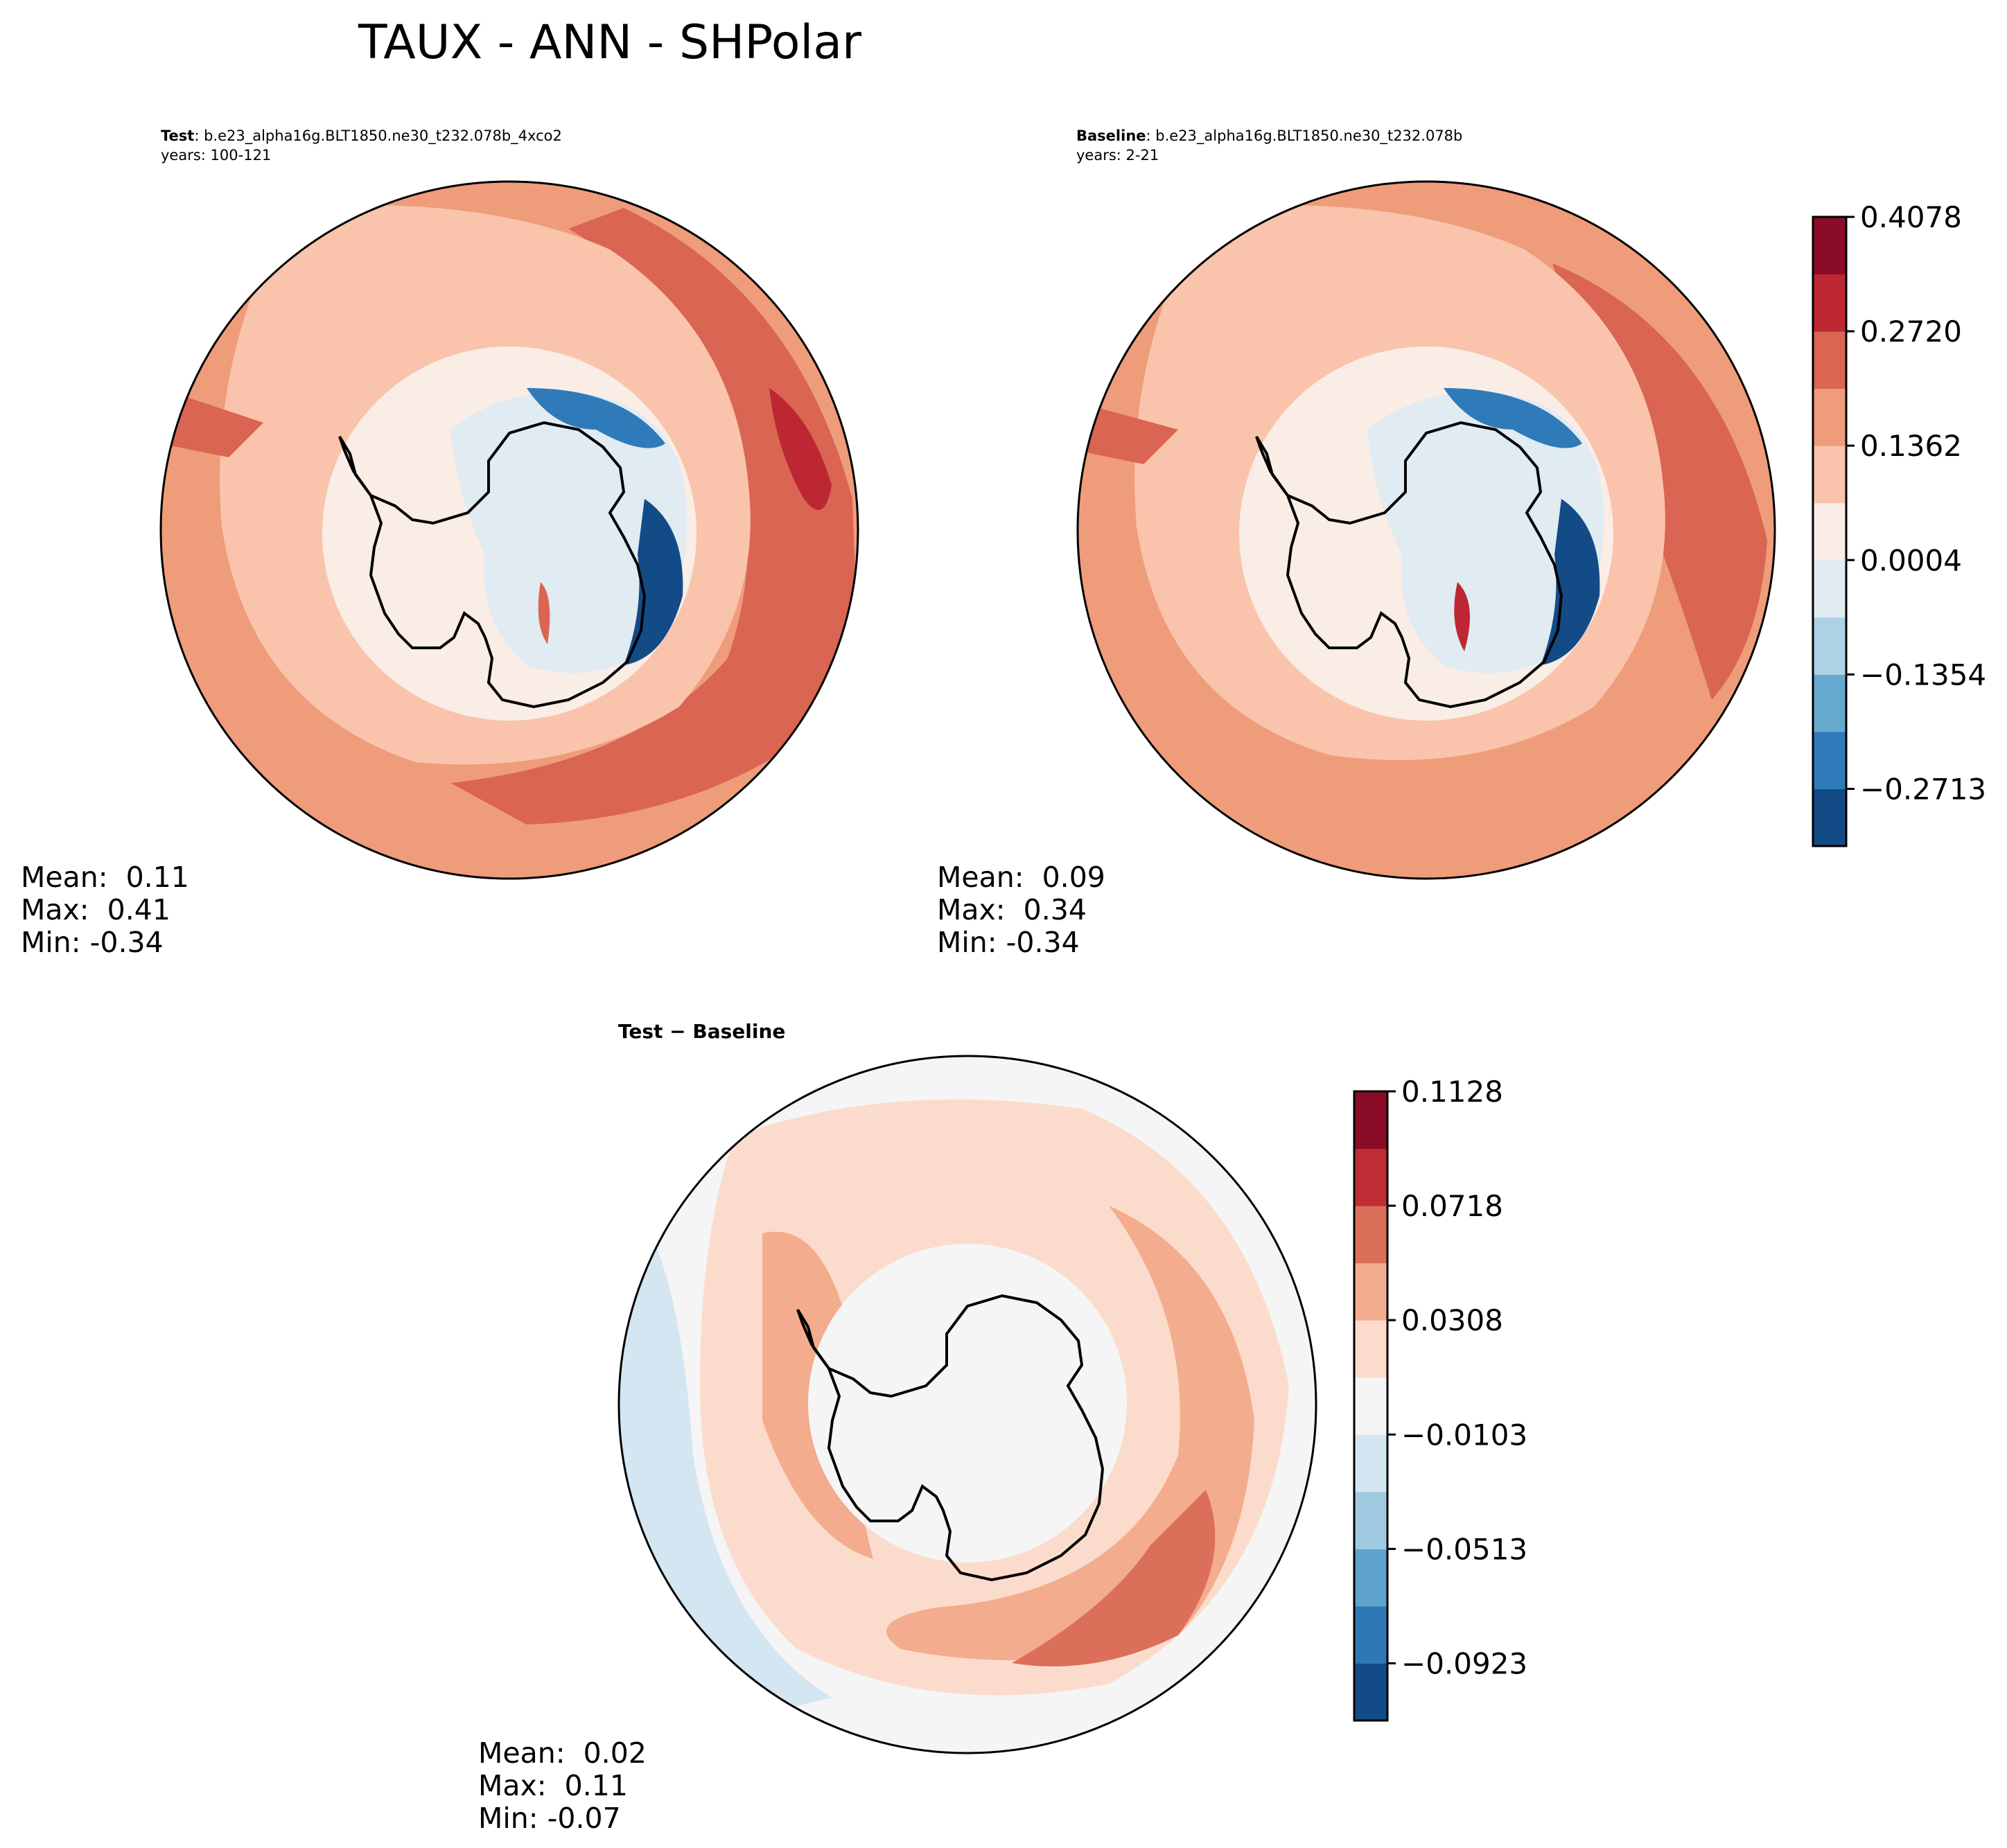 This screenshot has width=2007, height=1848. Describe the element at coordinates (1117, 155) in the screenshot. I see `baseline-panel-years: years: 2-21` at that location.